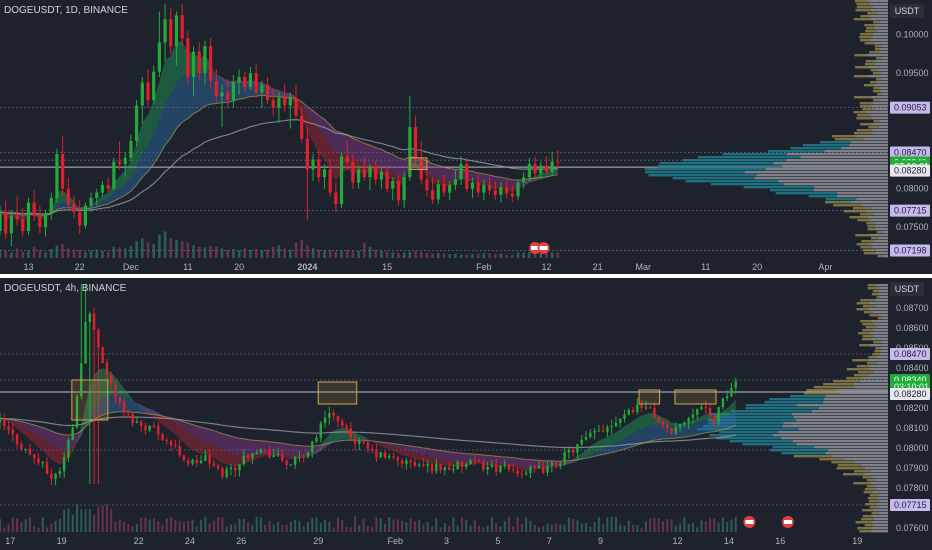 This screenshot has width=932, height=550. I want to click on price-tag, so click(910, 152).